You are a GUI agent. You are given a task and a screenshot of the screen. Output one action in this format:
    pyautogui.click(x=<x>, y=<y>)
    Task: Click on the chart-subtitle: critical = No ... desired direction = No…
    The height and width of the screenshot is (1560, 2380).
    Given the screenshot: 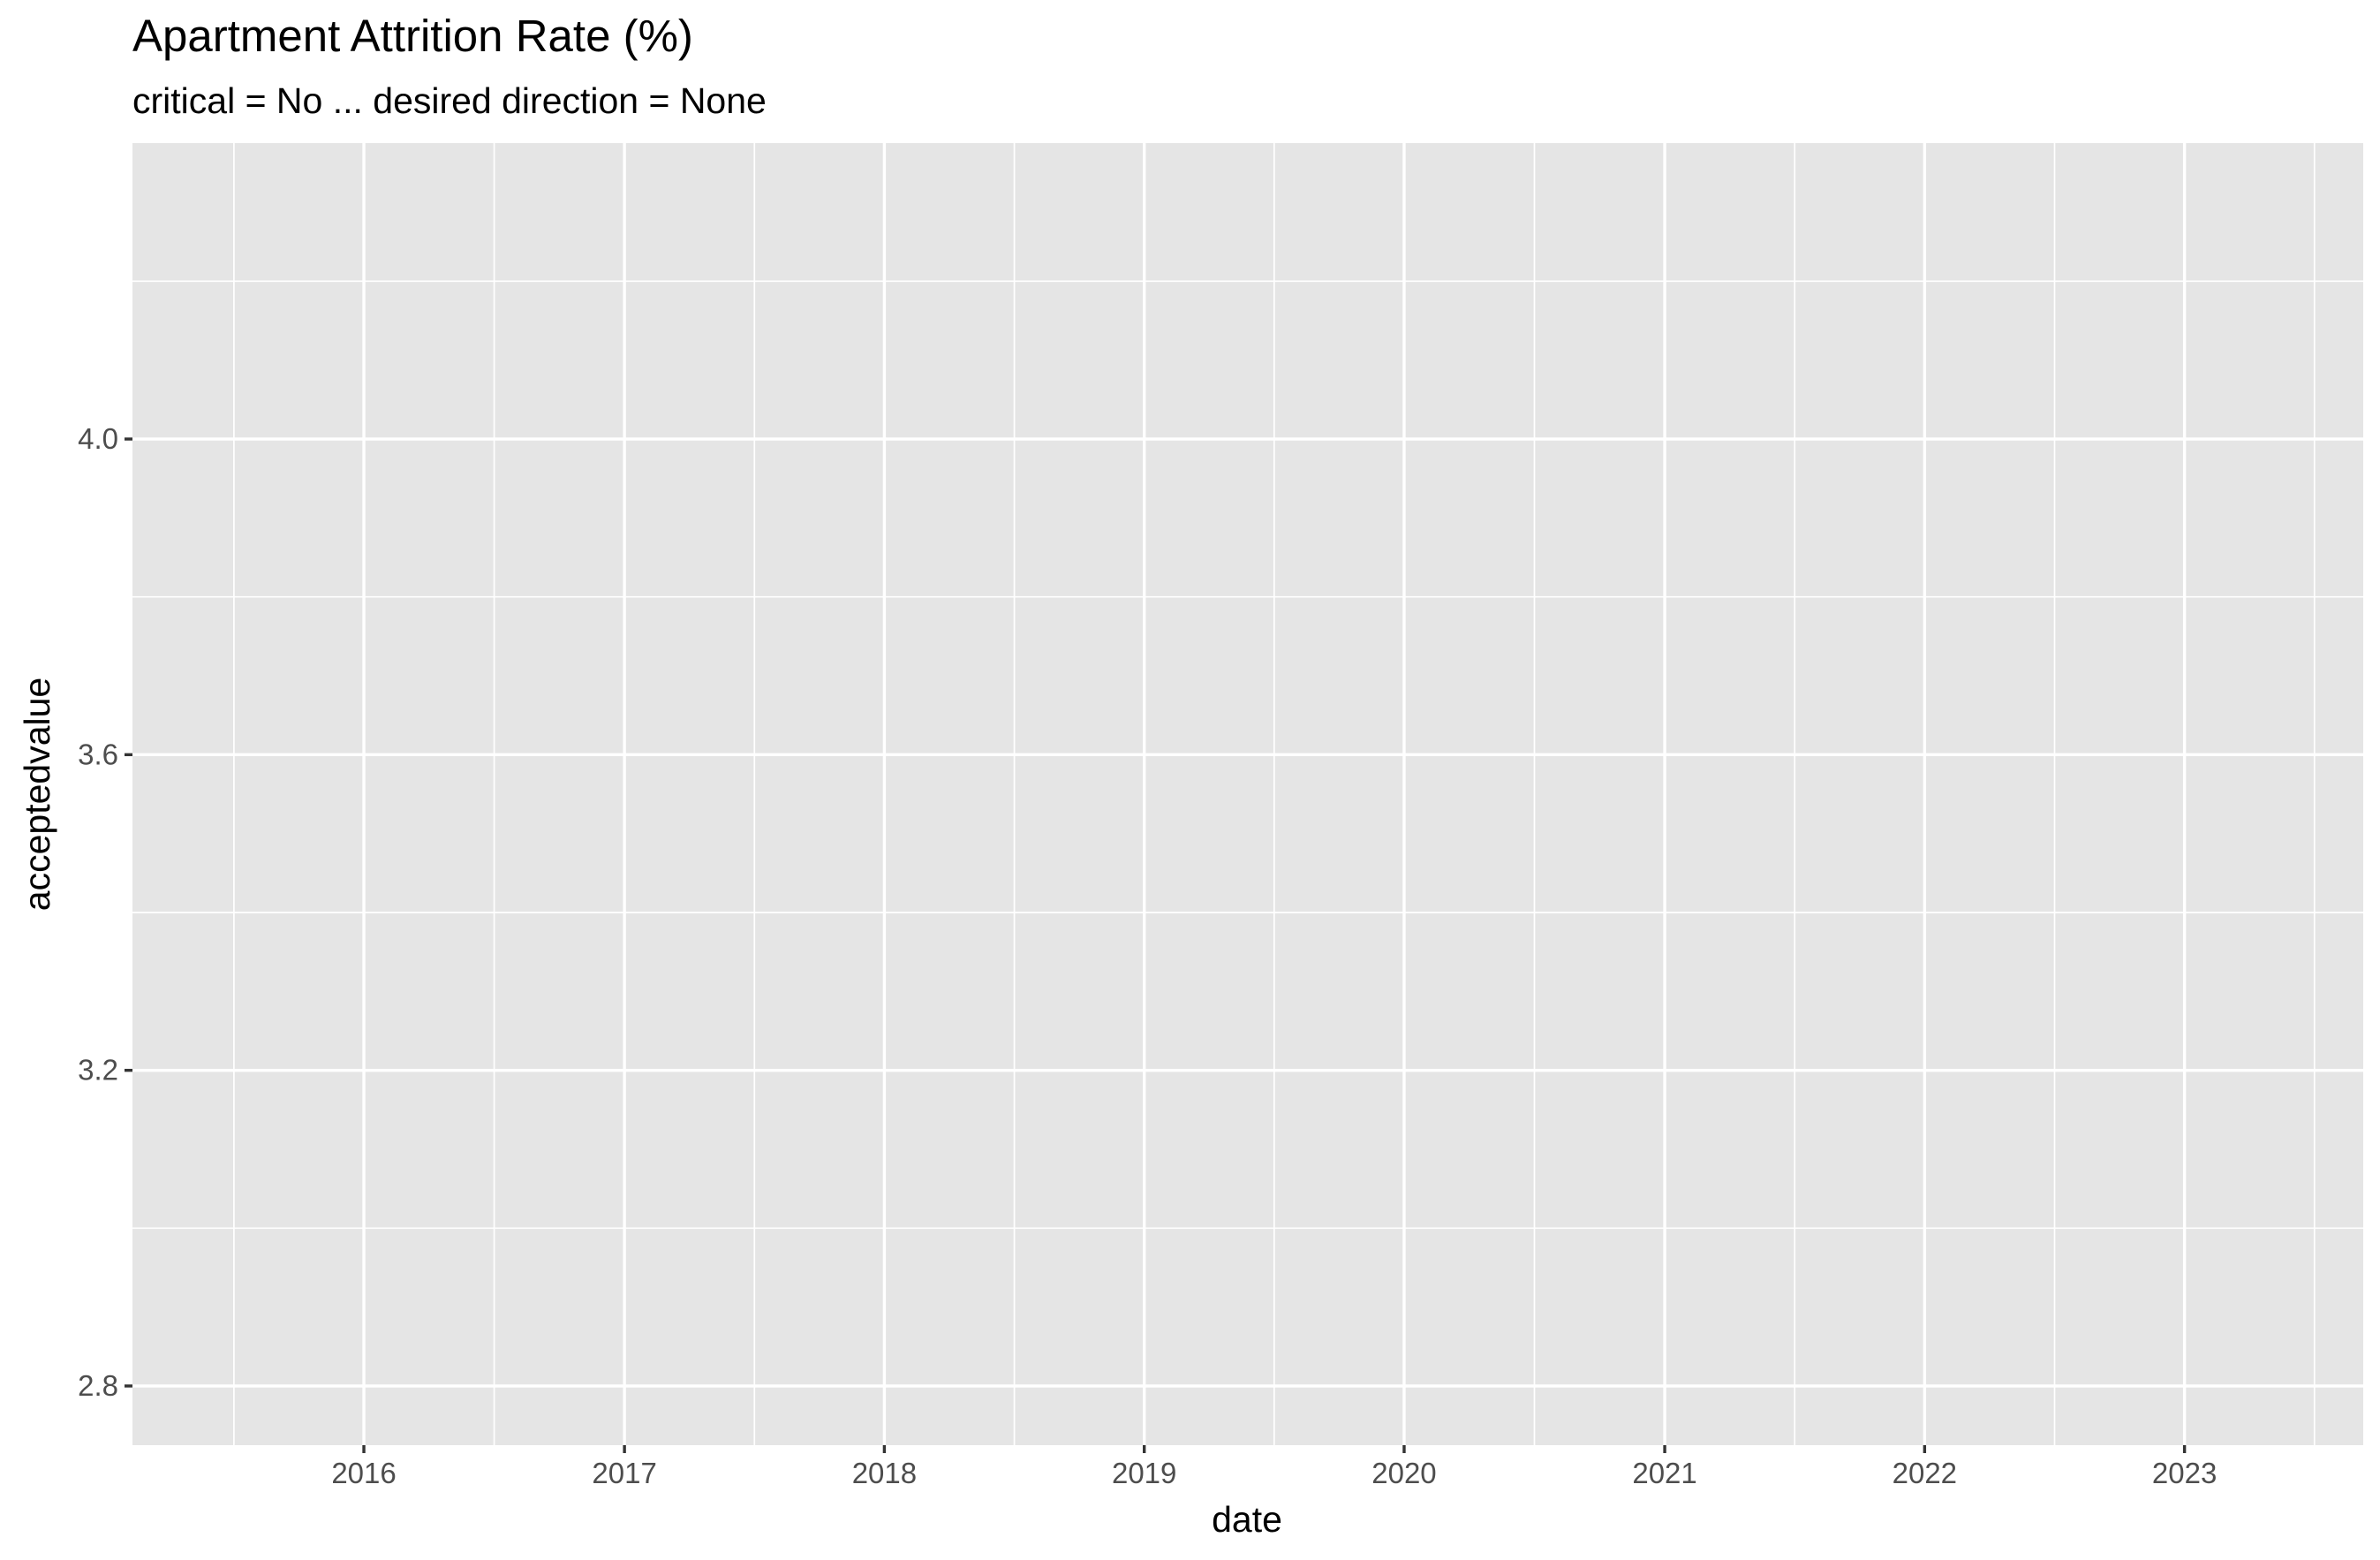 What is the action you would take?
    pyautogui.click(x=449, y=100)
    